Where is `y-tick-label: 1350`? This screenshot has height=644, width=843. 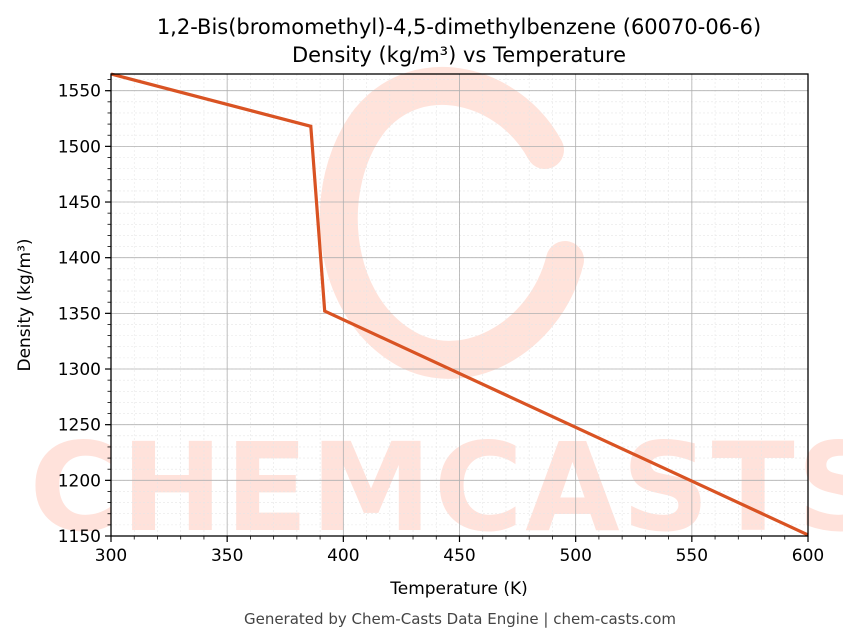
y-tick-label: 1350 is located at coordinates (79, 314).